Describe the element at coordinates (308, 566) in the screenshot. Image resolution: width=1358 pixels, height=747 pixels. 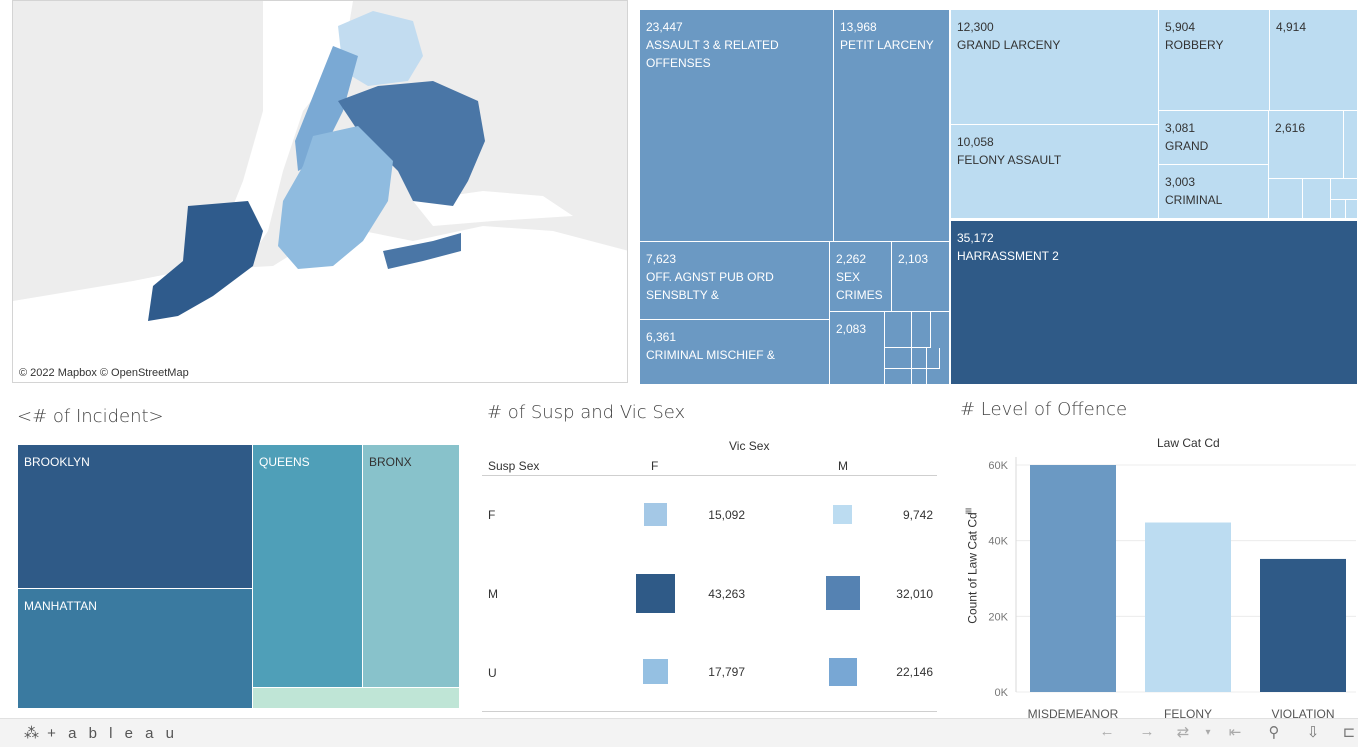
I see `incident-tile-queens: QUEENS` at that location.